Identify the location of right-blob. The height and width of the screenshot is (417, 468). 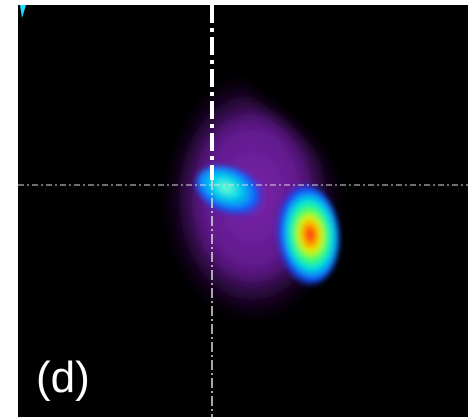
(307, 235).